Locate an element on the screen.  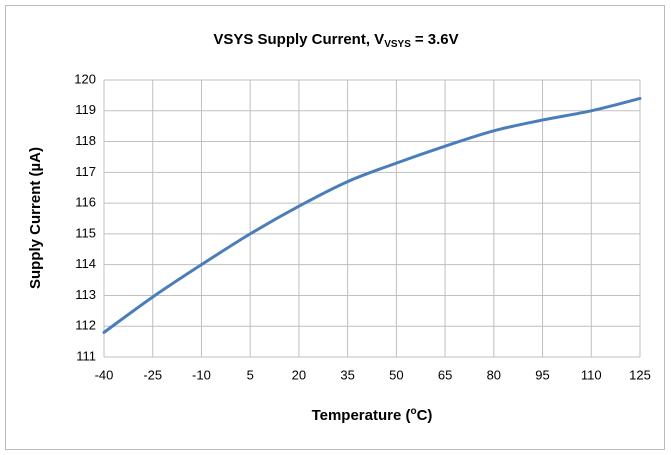
xlabel-main: Temperature ( is located at coordinates (361, 415).